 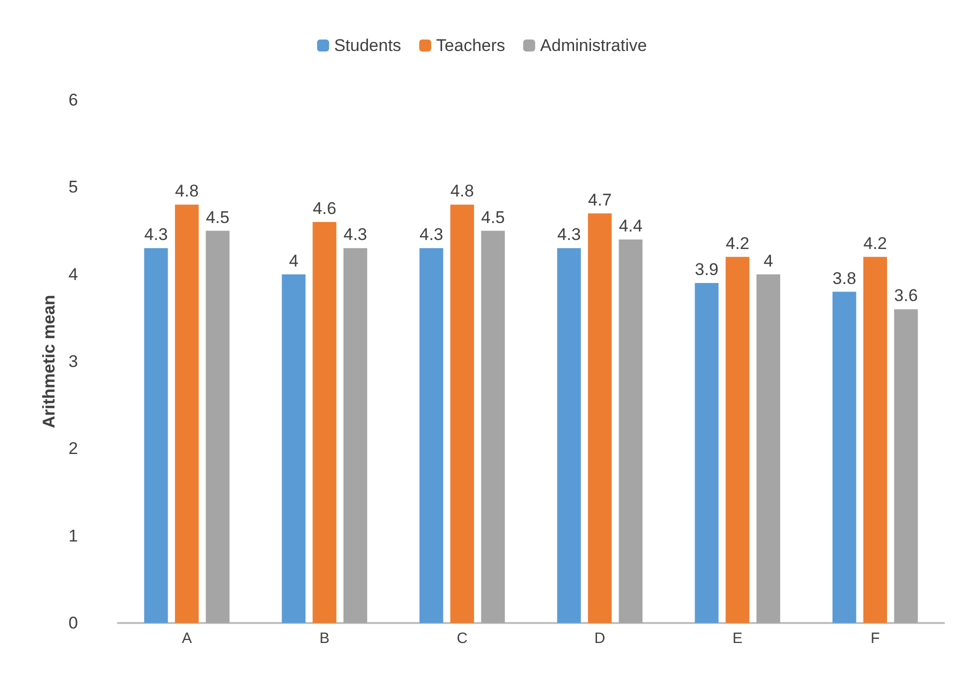 What do you see at coordinates (737, 638) in the screenshot?
I see `x-tick-label: E` at bounding box center [737, 638].